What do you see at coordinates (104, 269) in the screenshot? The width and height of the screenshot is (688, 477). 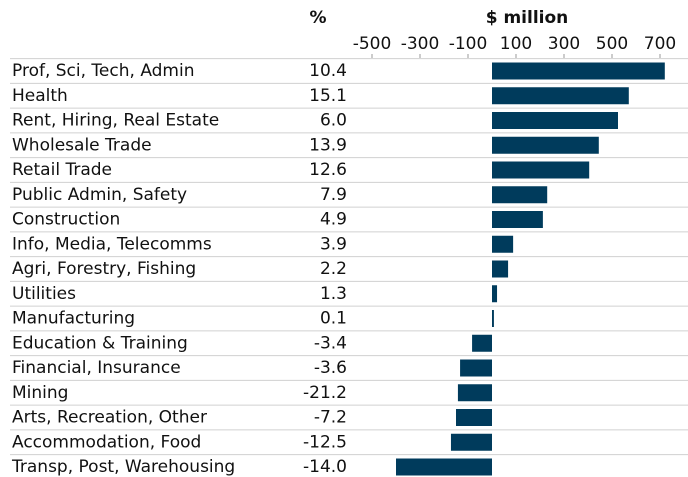 I see `category-label: Agri, Forestry, Fishing` at bounding box center [104, 269].